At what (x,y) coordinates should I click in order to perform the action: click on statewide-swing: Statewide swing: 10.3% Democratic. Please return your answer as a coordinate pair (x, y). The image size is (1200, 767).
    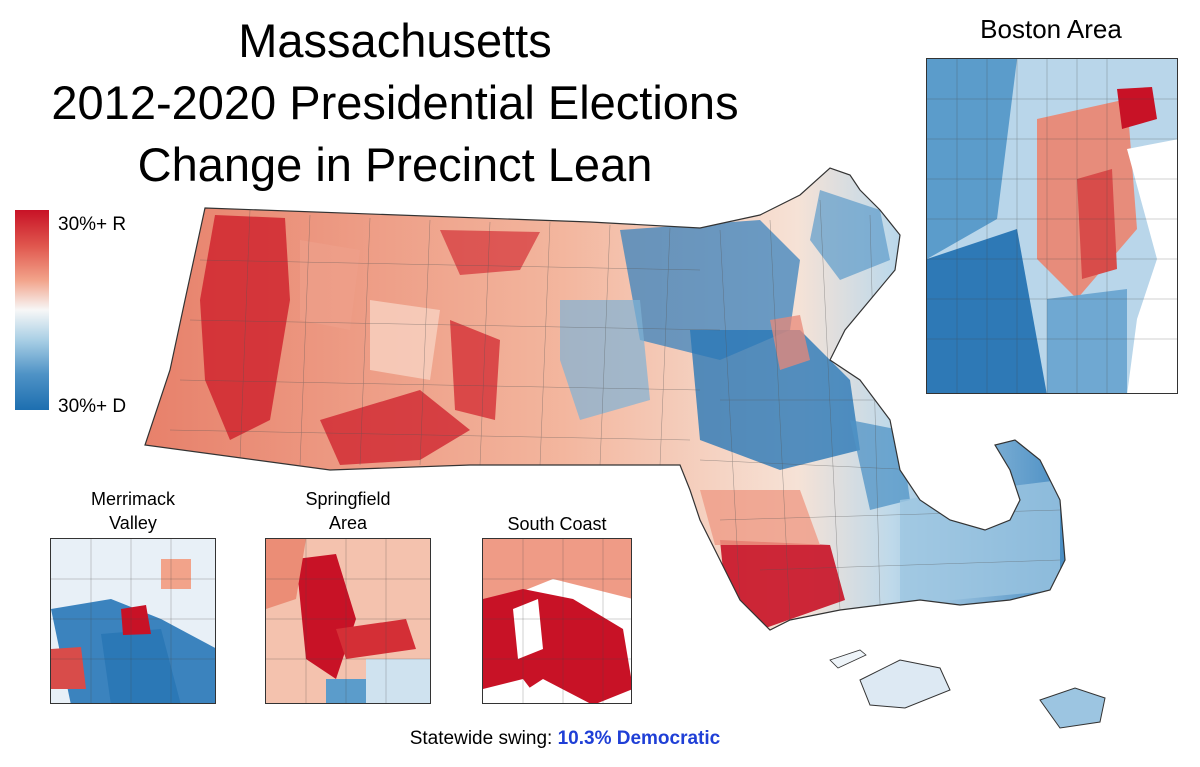
    Looking at the image, I should click on (565, 739).